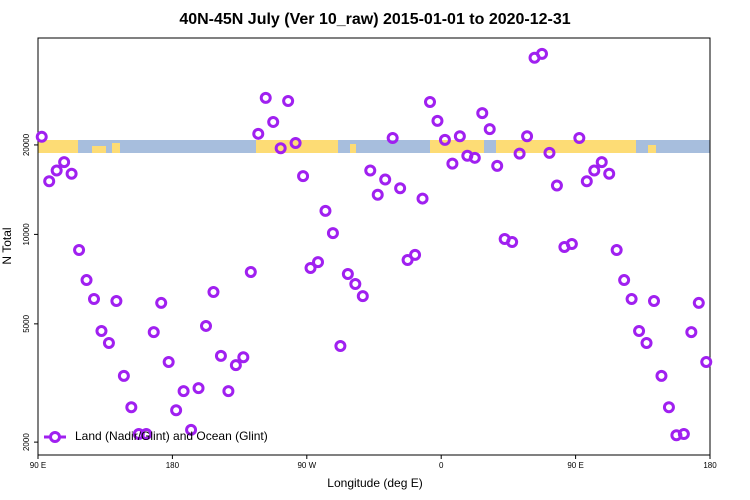 Image resolution: width=750 pixels, height=500 pixels. What do you see at coordinates (441, 465) in the screenshot?
I see `x-tick-label: 0` at bounding box center [441, 465].